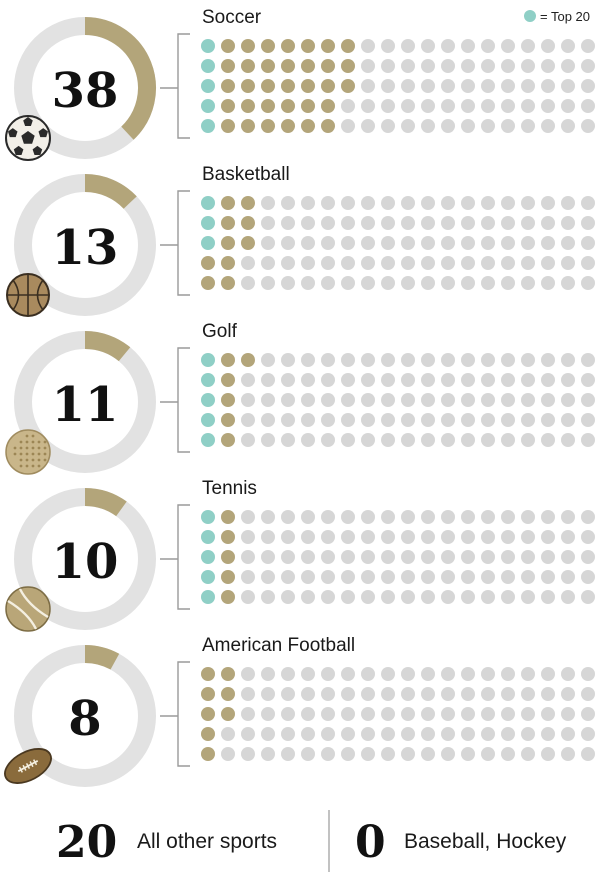 Image resolution: width=600 pixels, height=877 pixels. Describe the element at coordinates (28, 766) in the screenshot. I see `american-football-icon` at that location.